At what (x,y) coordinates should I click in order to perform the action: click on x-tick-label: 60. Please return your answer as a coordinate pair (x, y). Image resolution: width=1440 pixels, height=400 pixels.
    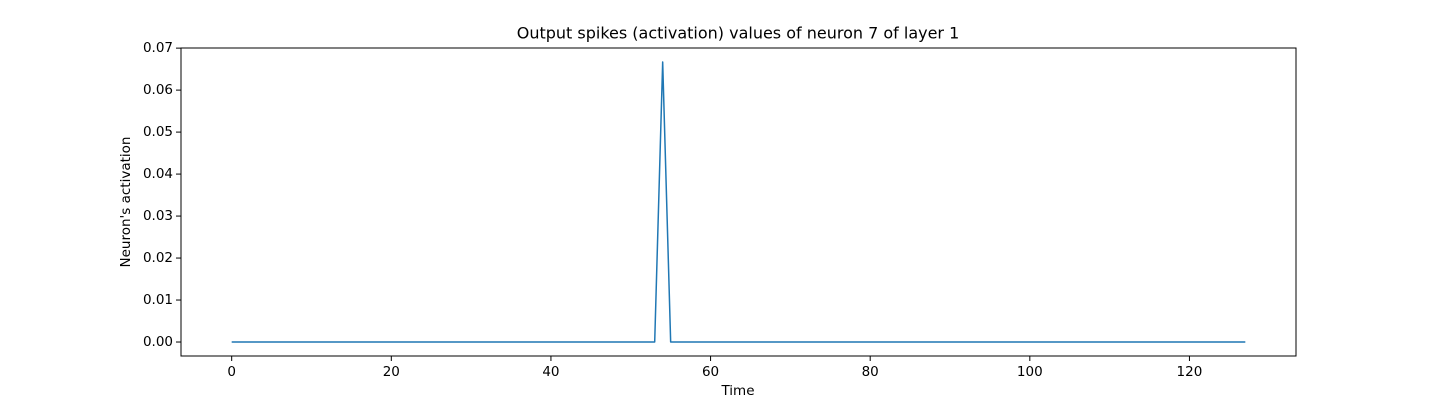
    Looking at the image, I should click on (710, 372).